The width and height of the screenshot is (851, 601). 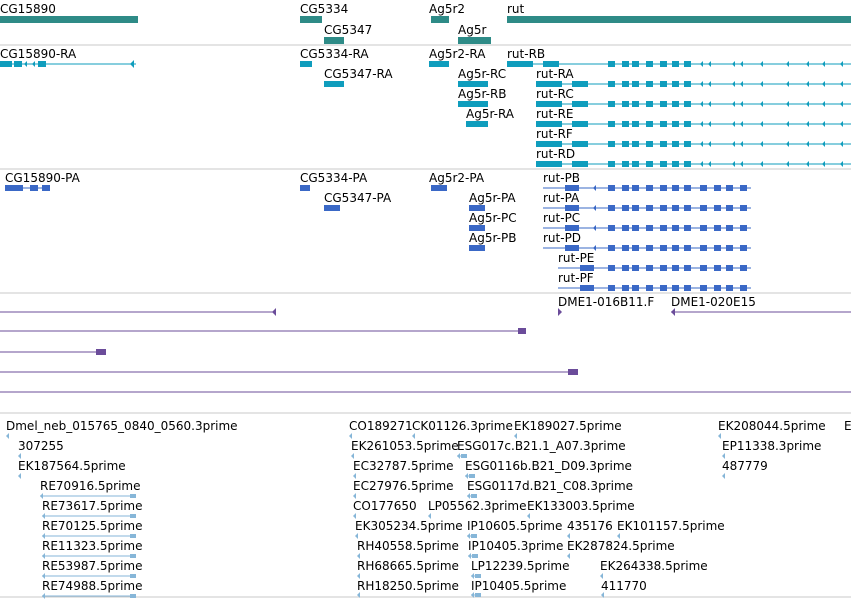 What do you see at coordinates (439, 188) in the screenshot?
I see `prot-ag5r2-pa-exon` at bounding box center [439, 188].